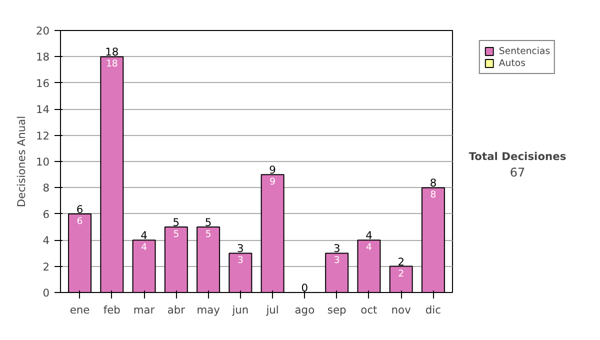  Describe the element at coordinates (46, 293) in the screenshot. I see `y-tick-label: 0` at that location.